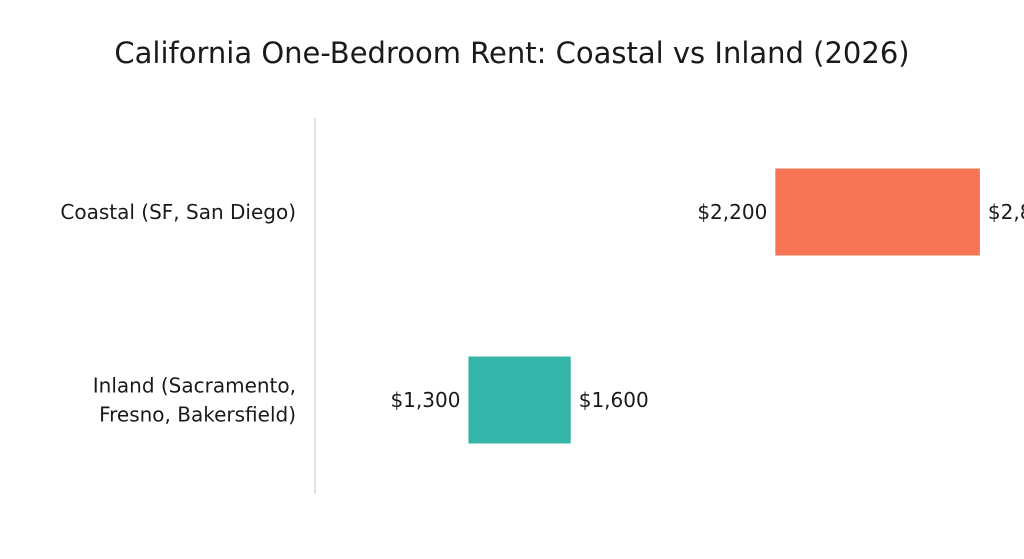 The image size is (1024, 559). Describe the element at coordinates (197, 415) in the screenshot. I see `category-label-line: Fresno, Bakersfield)` at that location.